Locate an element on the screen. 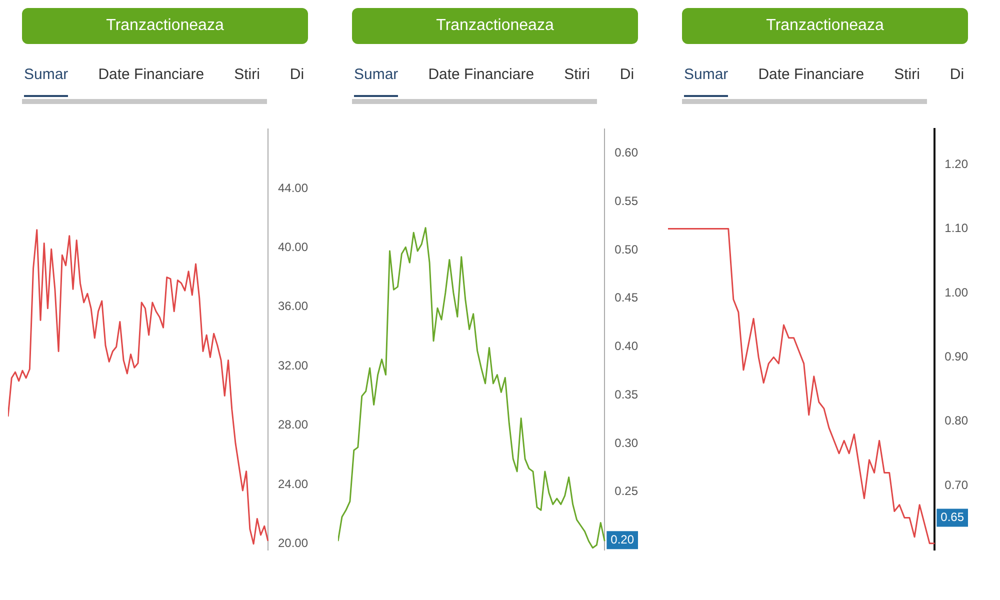 This screenshot has width=1000, height=600. annotation: 0.65 is located at coordinates (952, 517).